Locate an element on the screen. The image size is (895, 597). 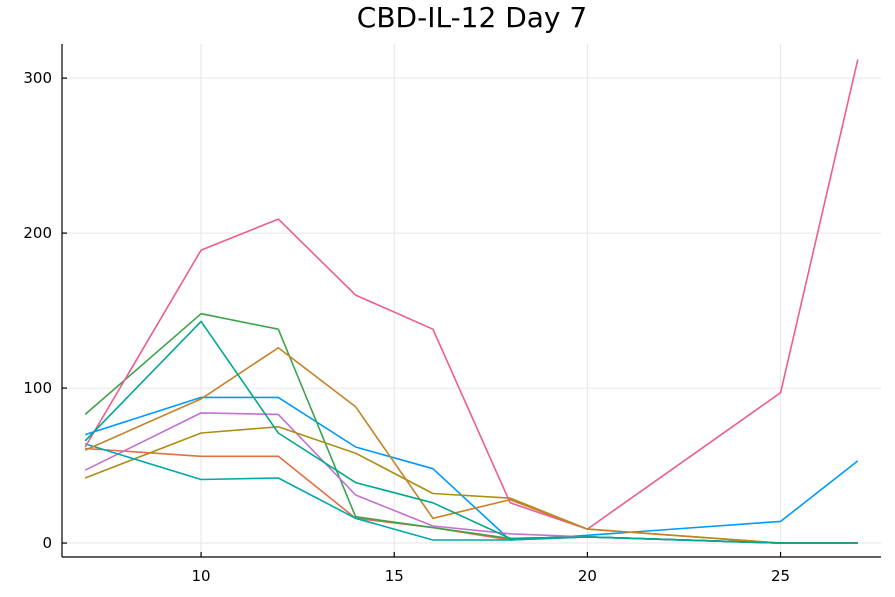
y-tick-label: 300 is located at coordinates (37, 78).